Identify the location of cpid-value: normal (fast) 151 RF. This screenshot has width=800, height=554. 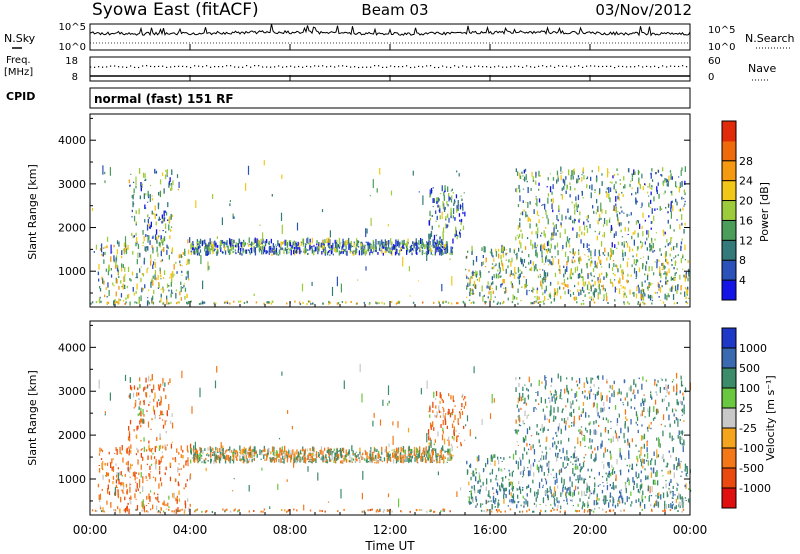
(164, 99).